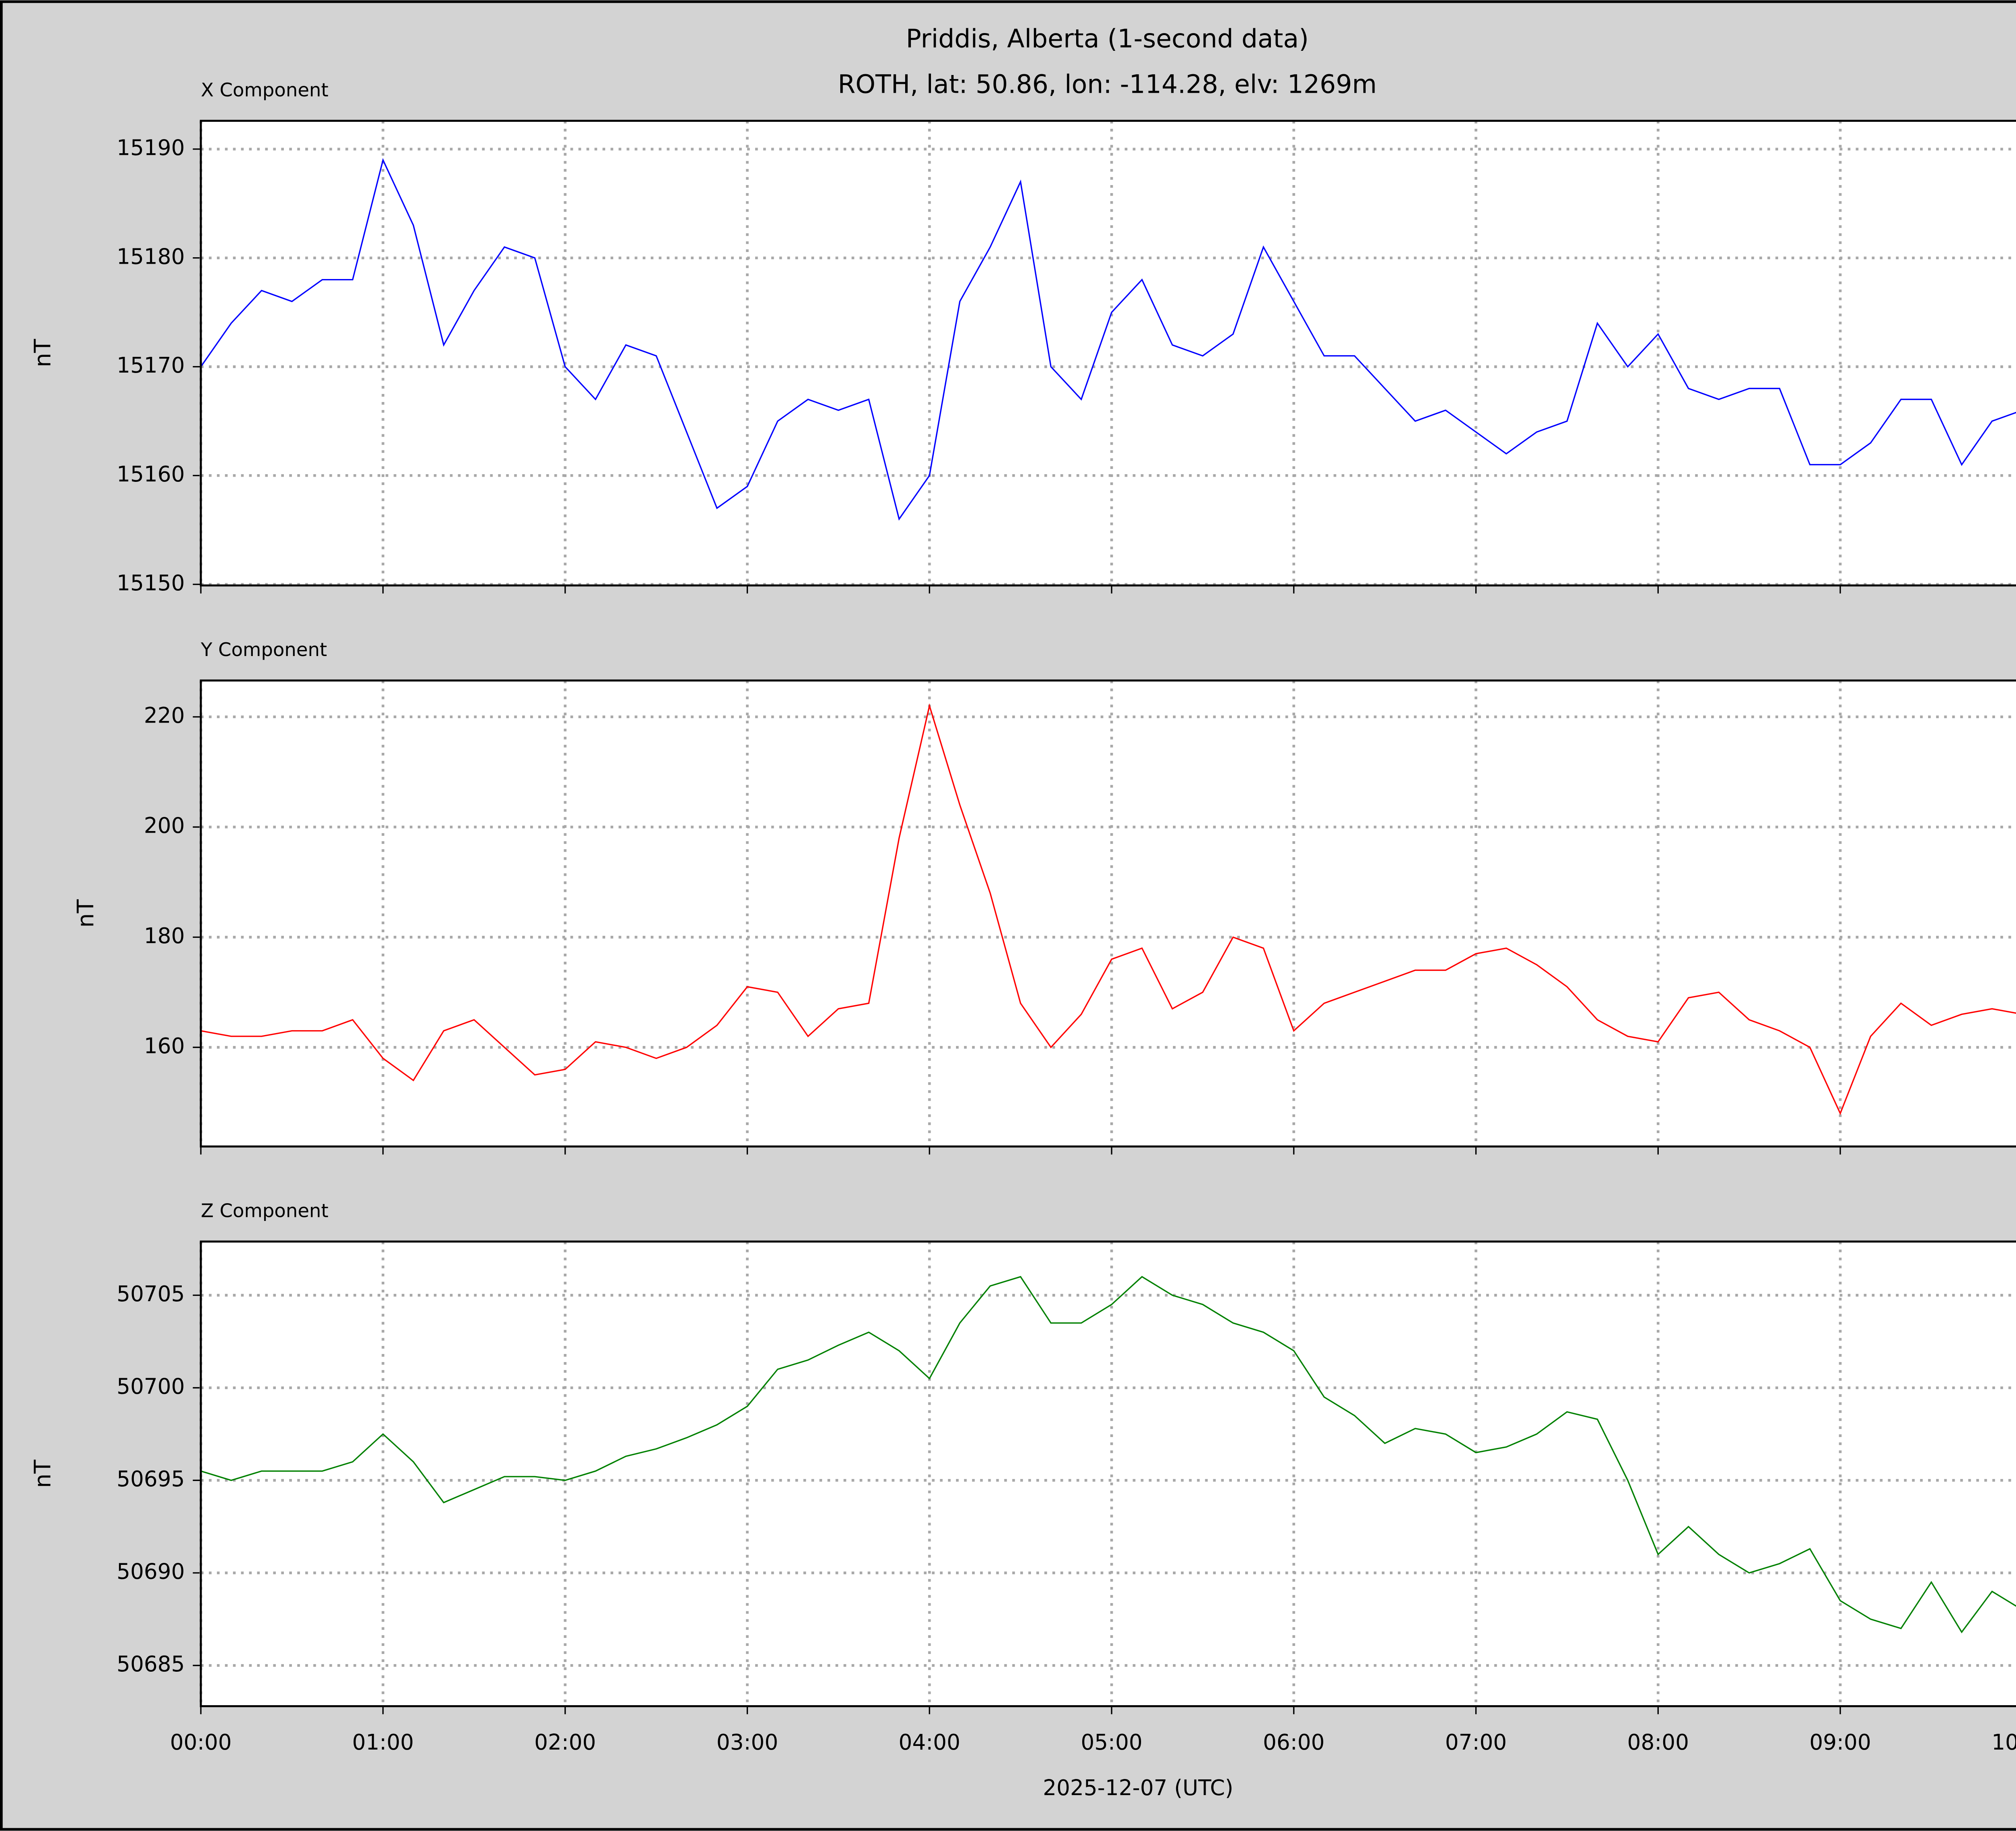 The height and width of the screenshot is (1831, 2016). I want to click on y-tick-label: 50695, so click(151, 1478).